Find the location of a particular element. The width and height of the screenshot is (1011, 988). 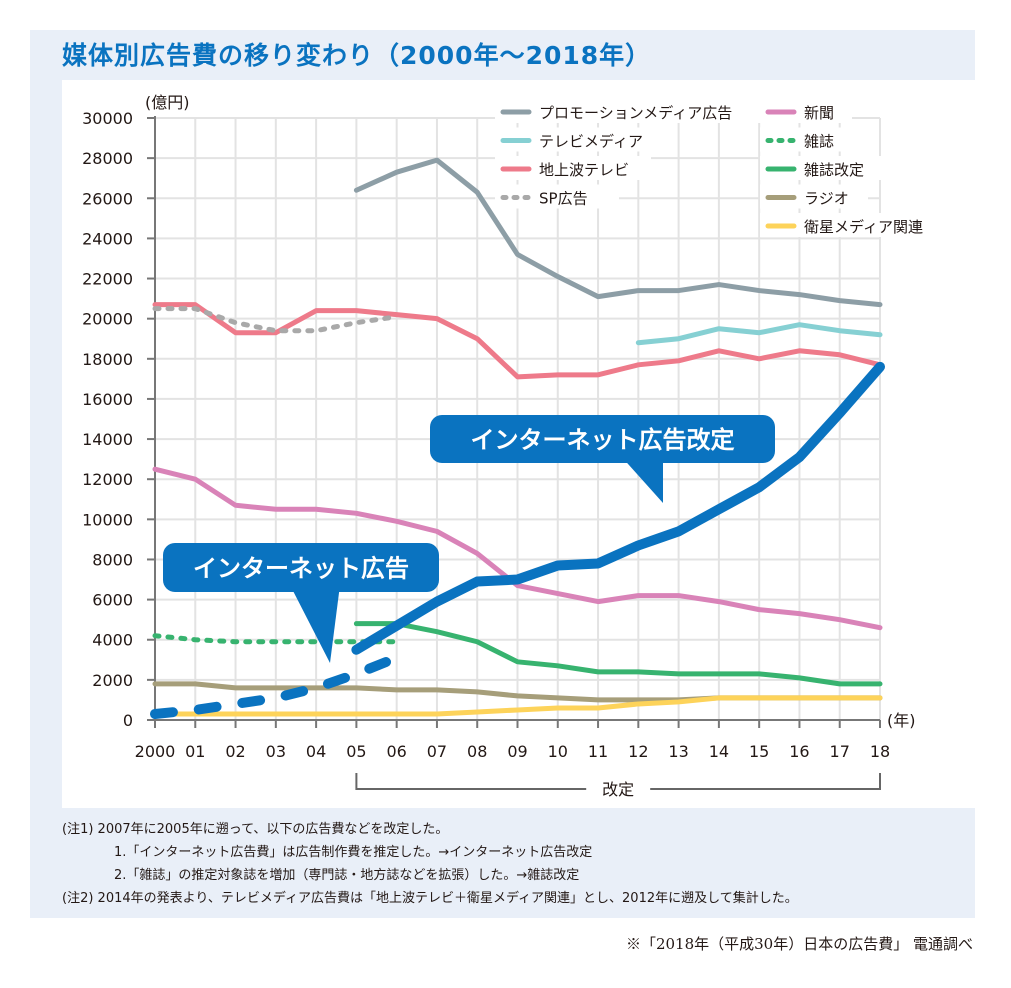

legend-label: SP広告 is located at coordinates (563, 199).